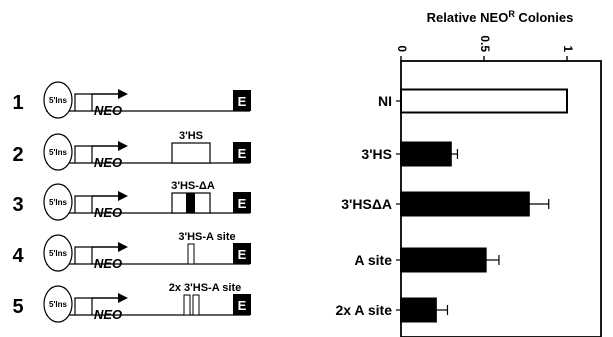 The width and height of the screenshot is (613, 337). I want to click on deleted-a-site, so click(190, 203).